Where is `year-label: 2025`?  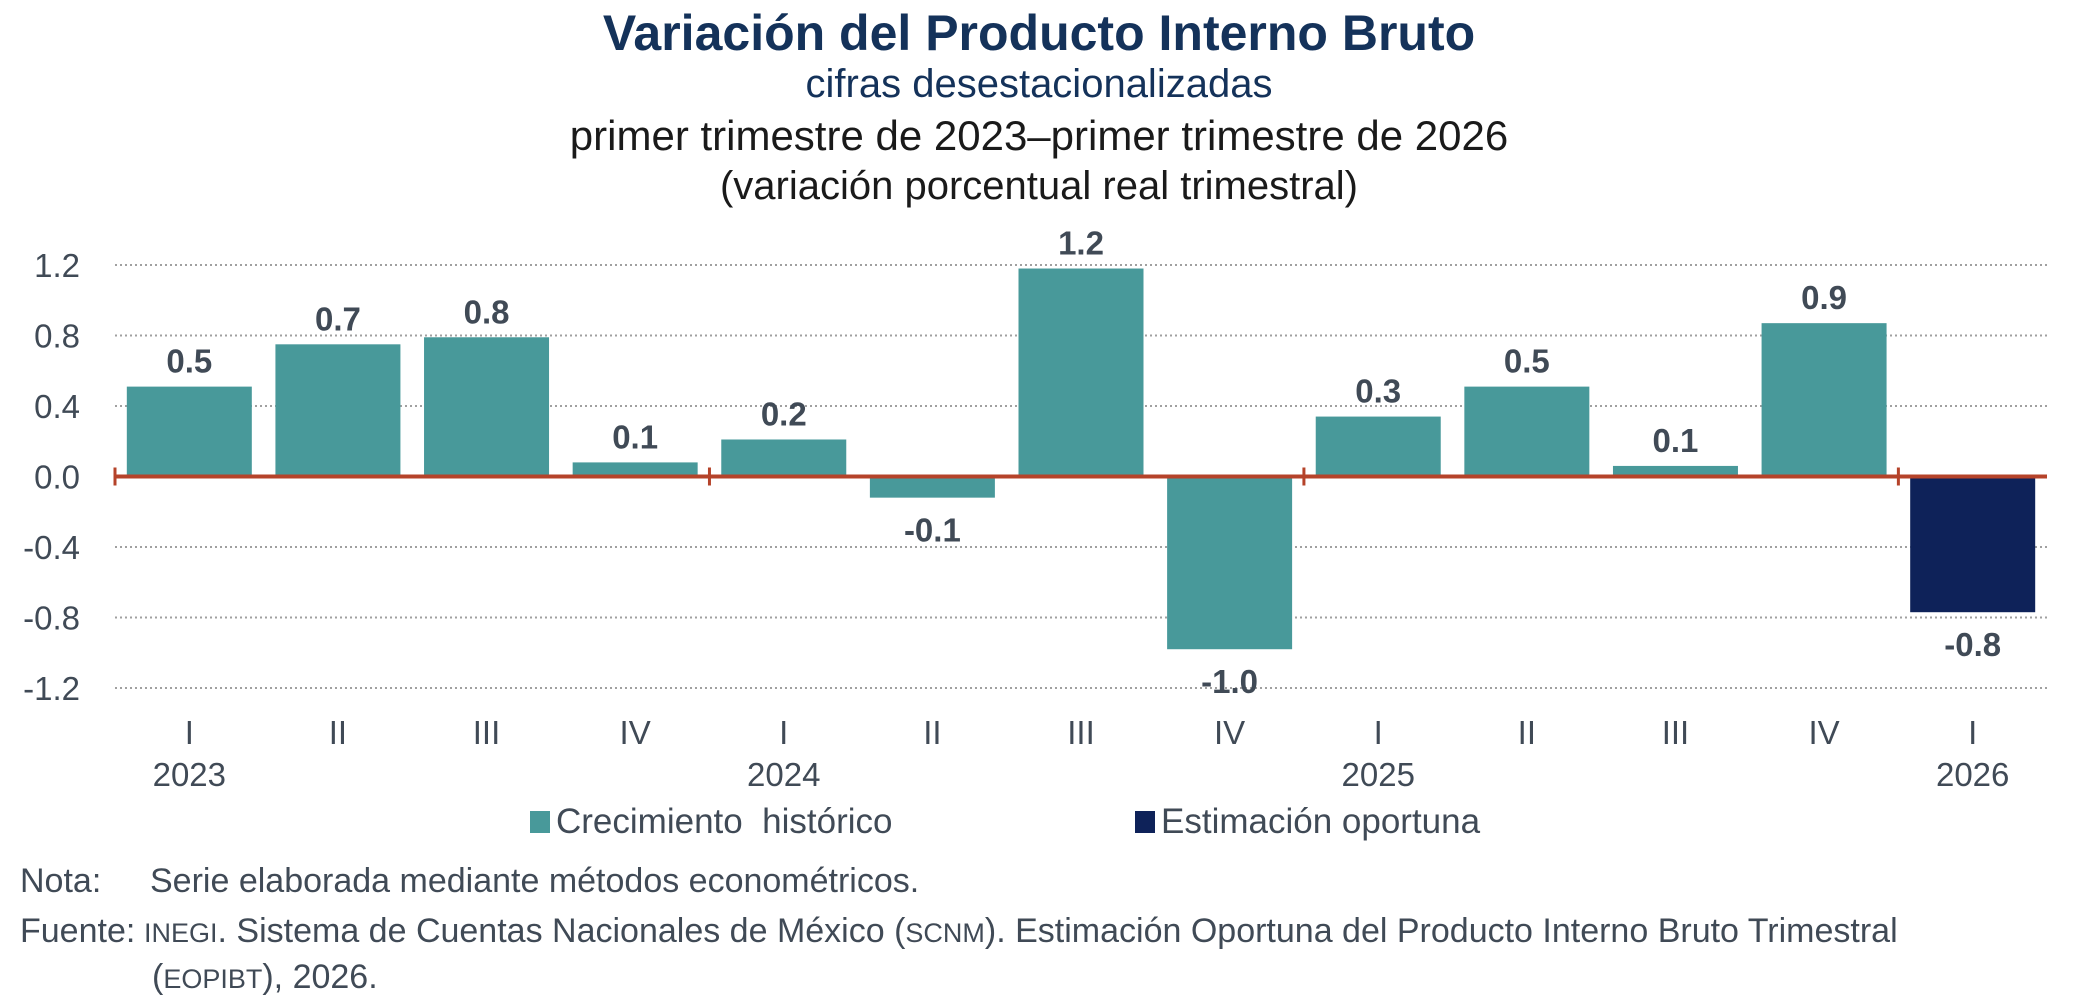
year-label: 2025 is located at coordinates (1378, 774).